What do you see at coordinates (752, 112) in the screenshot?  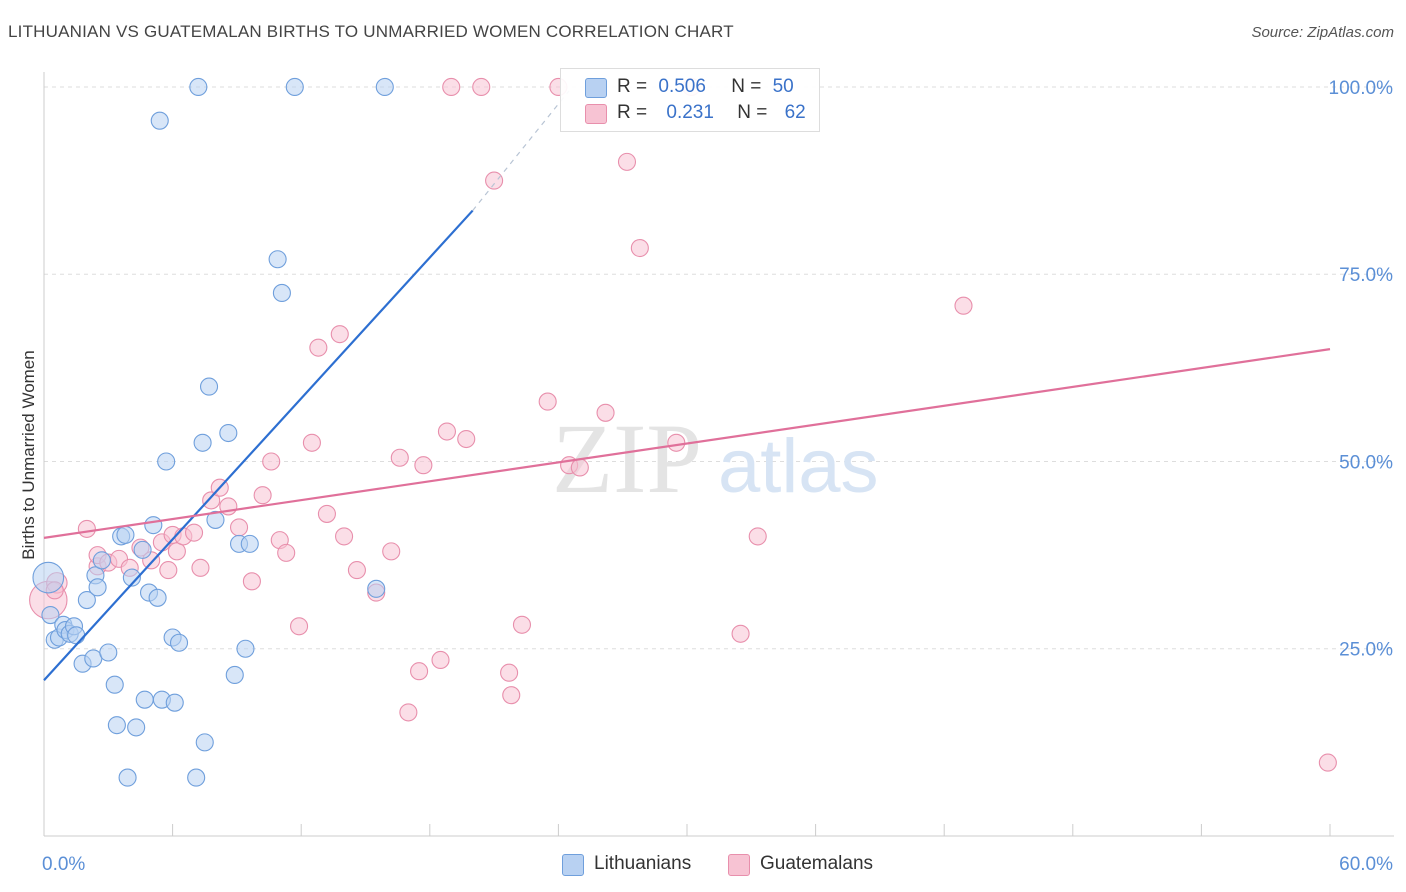 I see `guatemalans-n-label: N =` at bounding box center [752, 112].